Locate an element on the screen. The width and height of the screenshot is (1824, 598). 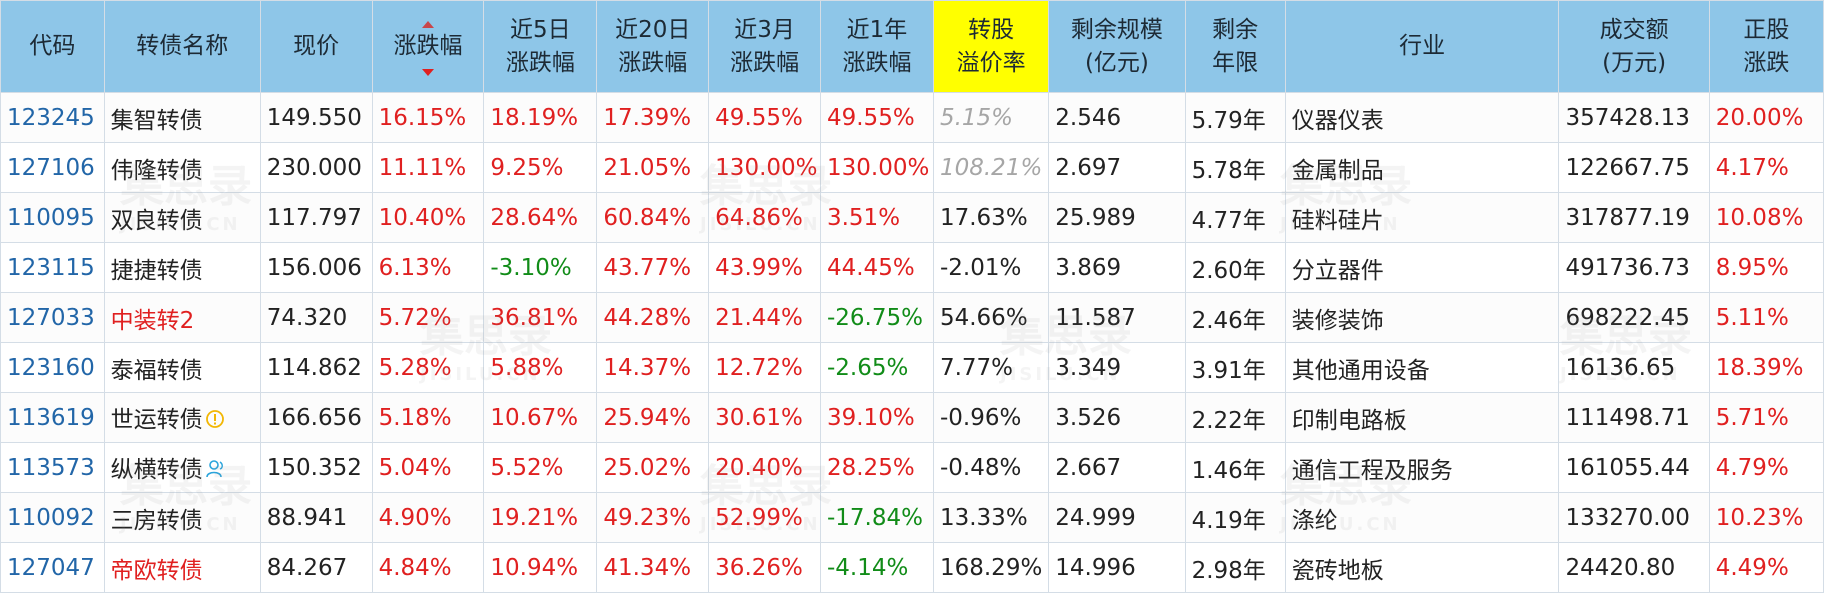
cell-name: 捷捷转债 is located at coordinates (182, 267).